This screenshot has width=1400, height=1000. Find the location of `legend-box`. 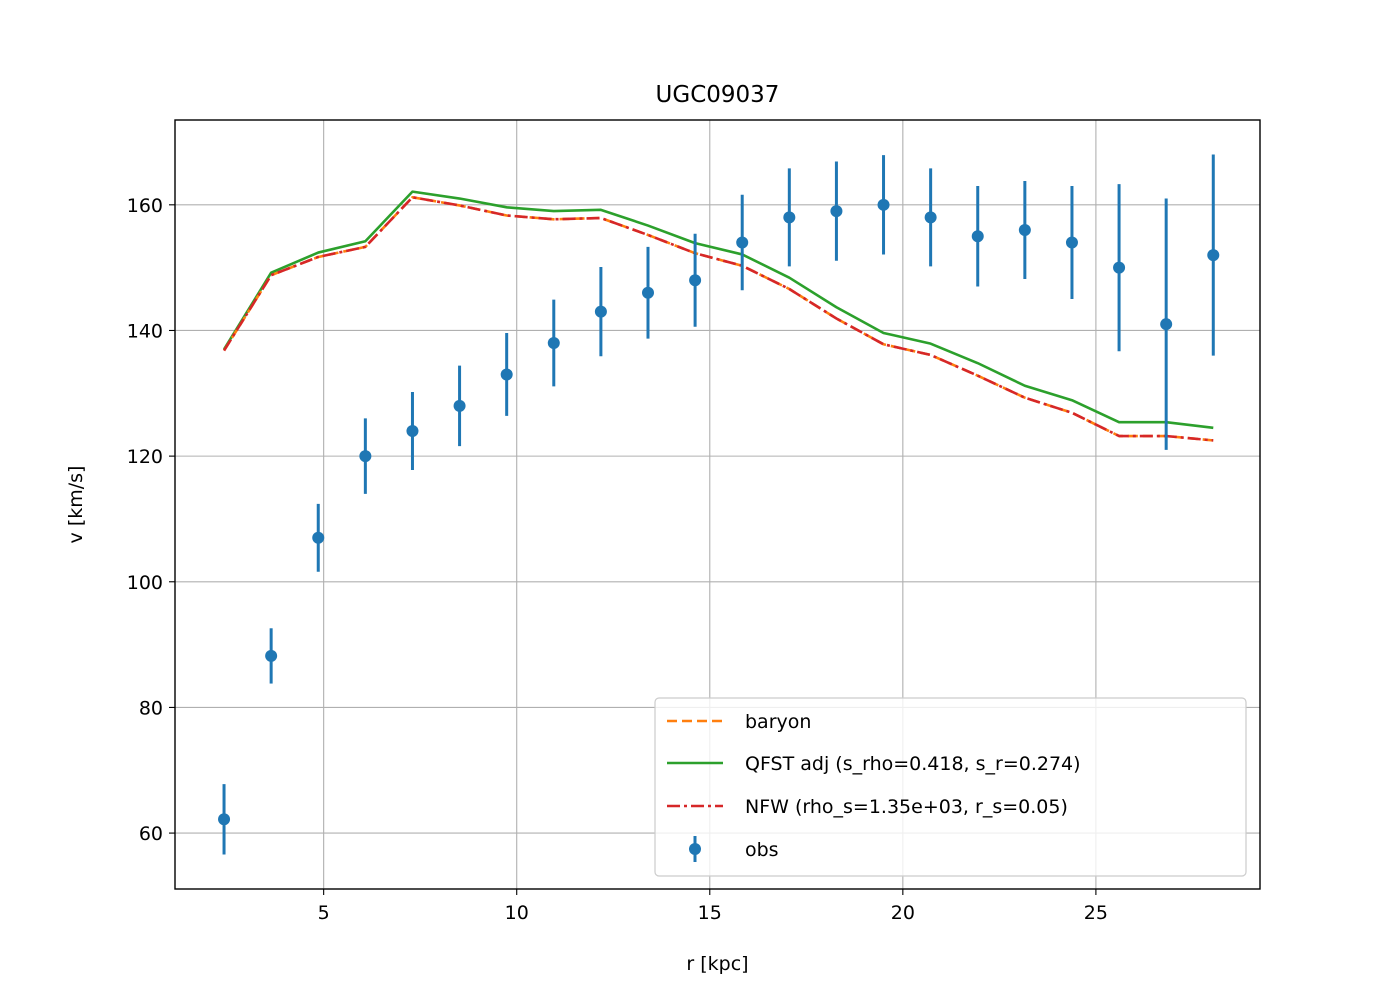

legend-box is located at coordinates (950, 787).